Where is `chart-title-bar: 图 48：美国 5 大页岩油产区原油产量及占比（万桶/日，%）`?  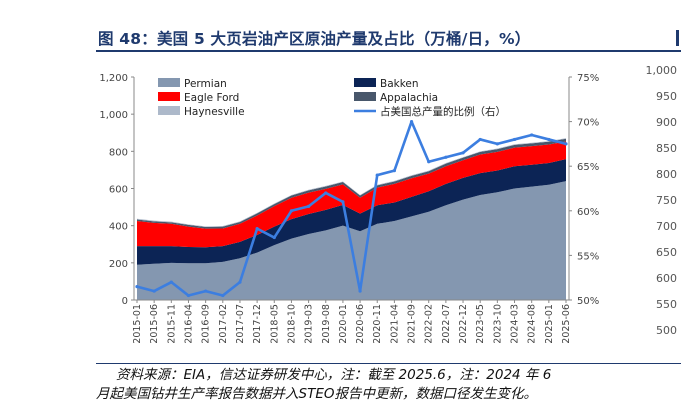
chart-title-bar: 图 48：美国 5 大页岩油产区原油产量及占比（万桶/日，%） is located at coordinates (388, 37).